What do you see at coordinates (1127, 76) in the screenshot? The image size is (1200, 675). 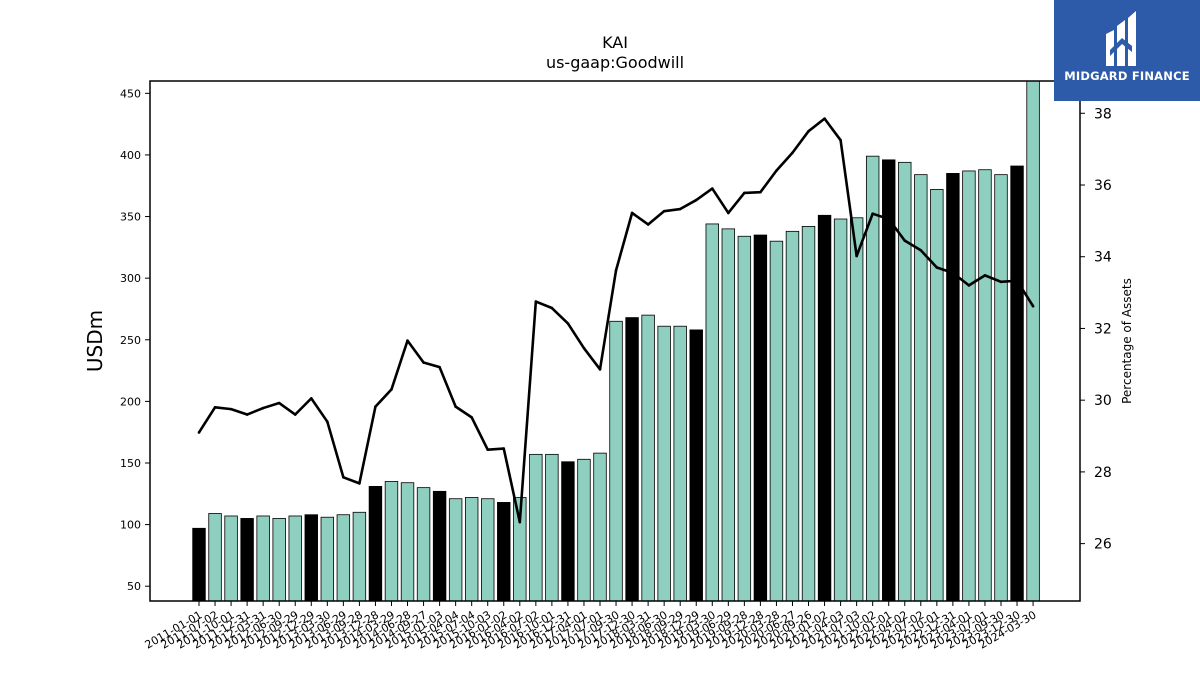 I see `brand-name: MIDGARD FINANCE` at bounding box center [1127, 76].